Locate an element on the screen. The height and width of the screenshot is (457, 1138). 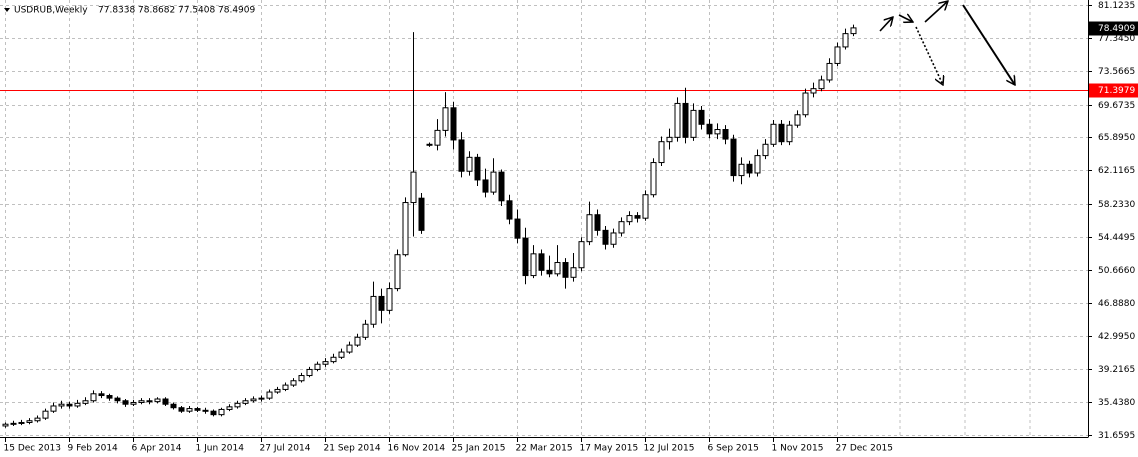
y-tick-label: 65.8950 is located at coordinates (1116, 138).